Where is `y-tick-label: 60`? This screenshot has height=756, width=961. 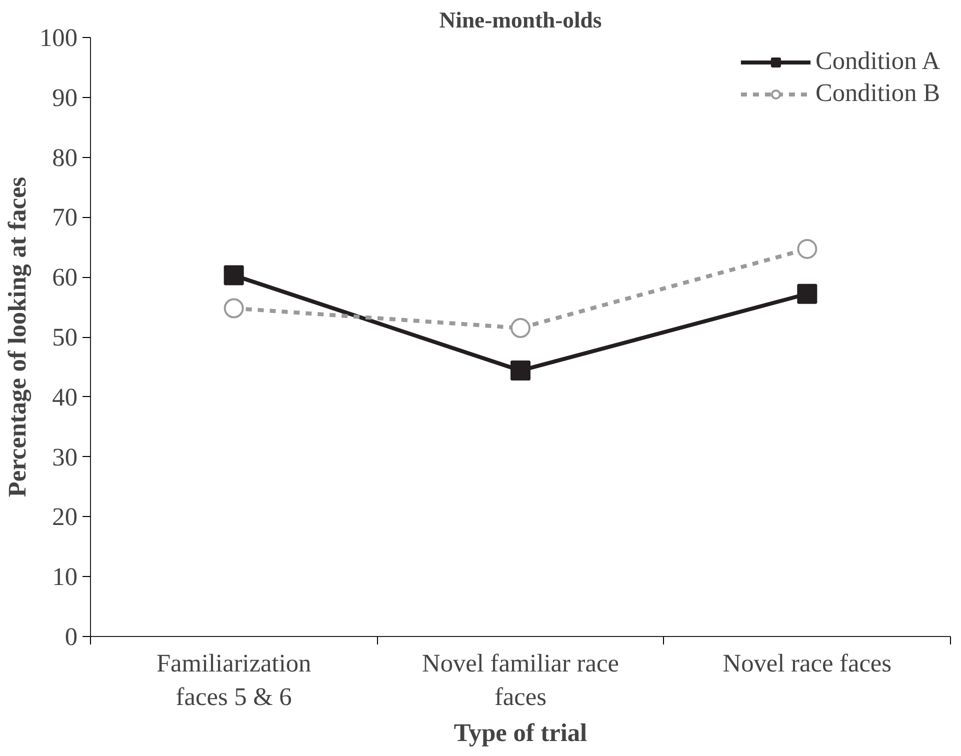
y-tick-label: 60 is located at coordinates (65, 278).